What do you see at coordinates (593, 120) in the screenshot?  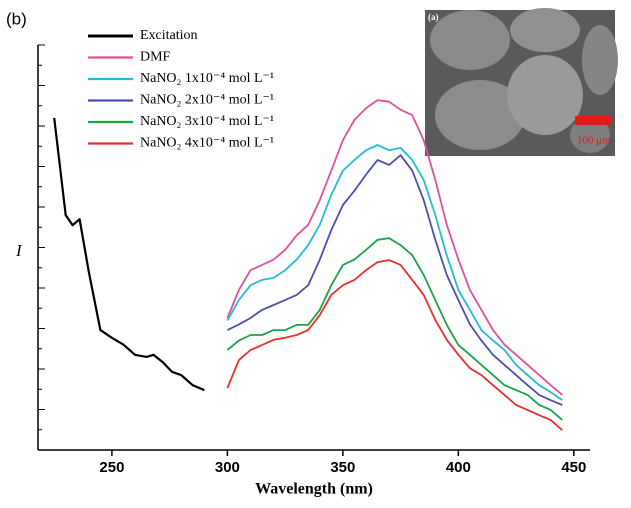 I see `scale-bar` at bounding box center [593, 120].